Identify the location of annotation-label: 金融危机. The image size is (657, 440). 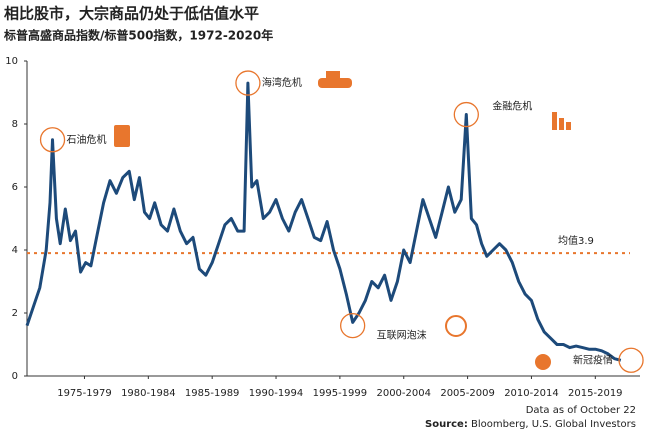
(512, 106).